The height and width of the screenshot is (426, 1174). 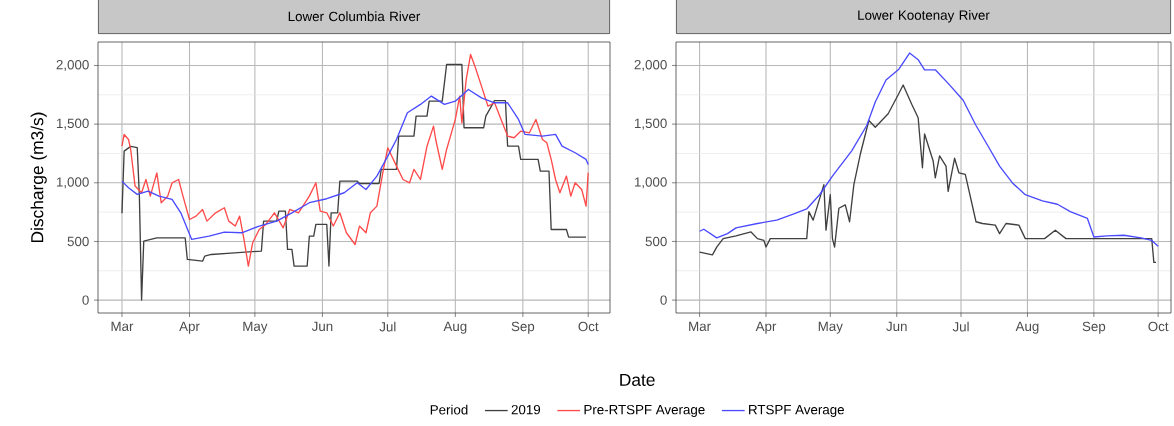 What do you see at coordinates (449, 409) in the screenshot?
I see `legend-title: Period` at bounding box center [449, 409].